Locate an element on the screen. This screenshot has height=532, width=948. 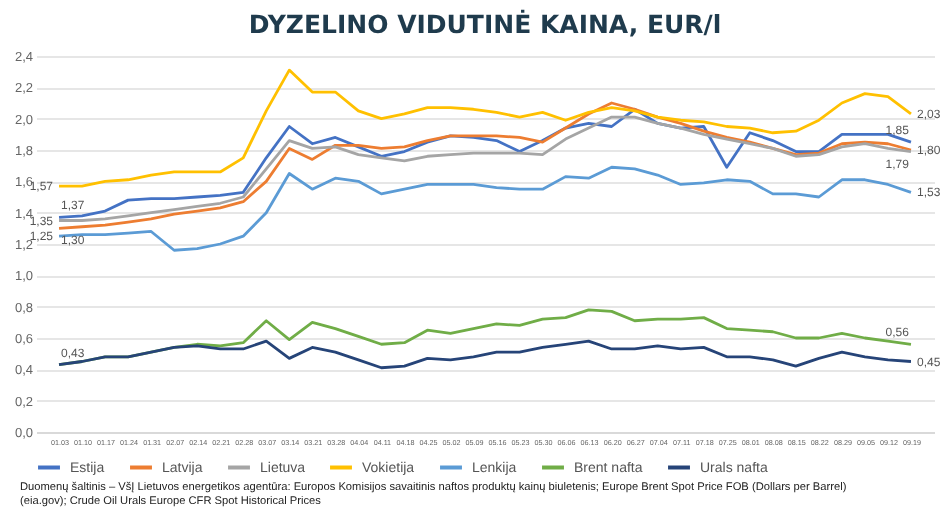
line-series is located at coordinates (485, 354).